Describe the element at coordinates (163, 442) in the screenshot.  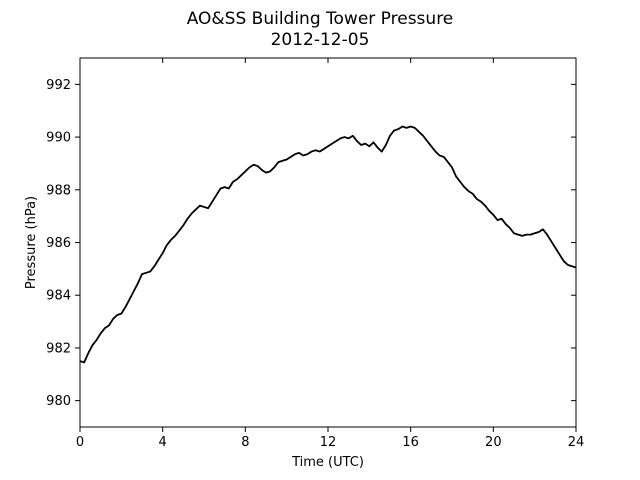
I see `x-tick-label: 4` at that location.